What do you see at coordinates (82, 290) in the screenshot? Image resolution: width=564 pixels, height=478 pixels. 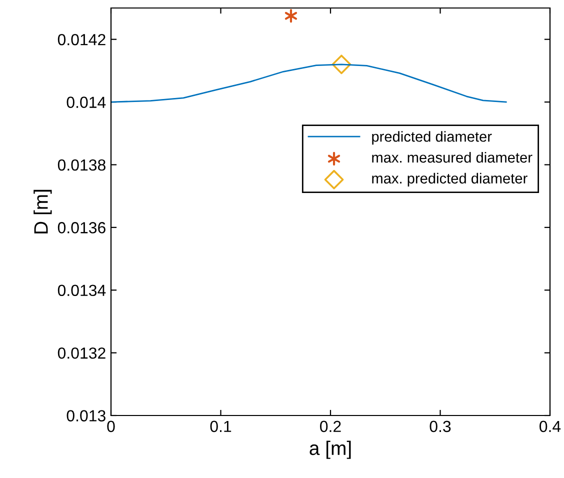 I see `y-tick-label: 0.0134` at bounding box center [82, 290].